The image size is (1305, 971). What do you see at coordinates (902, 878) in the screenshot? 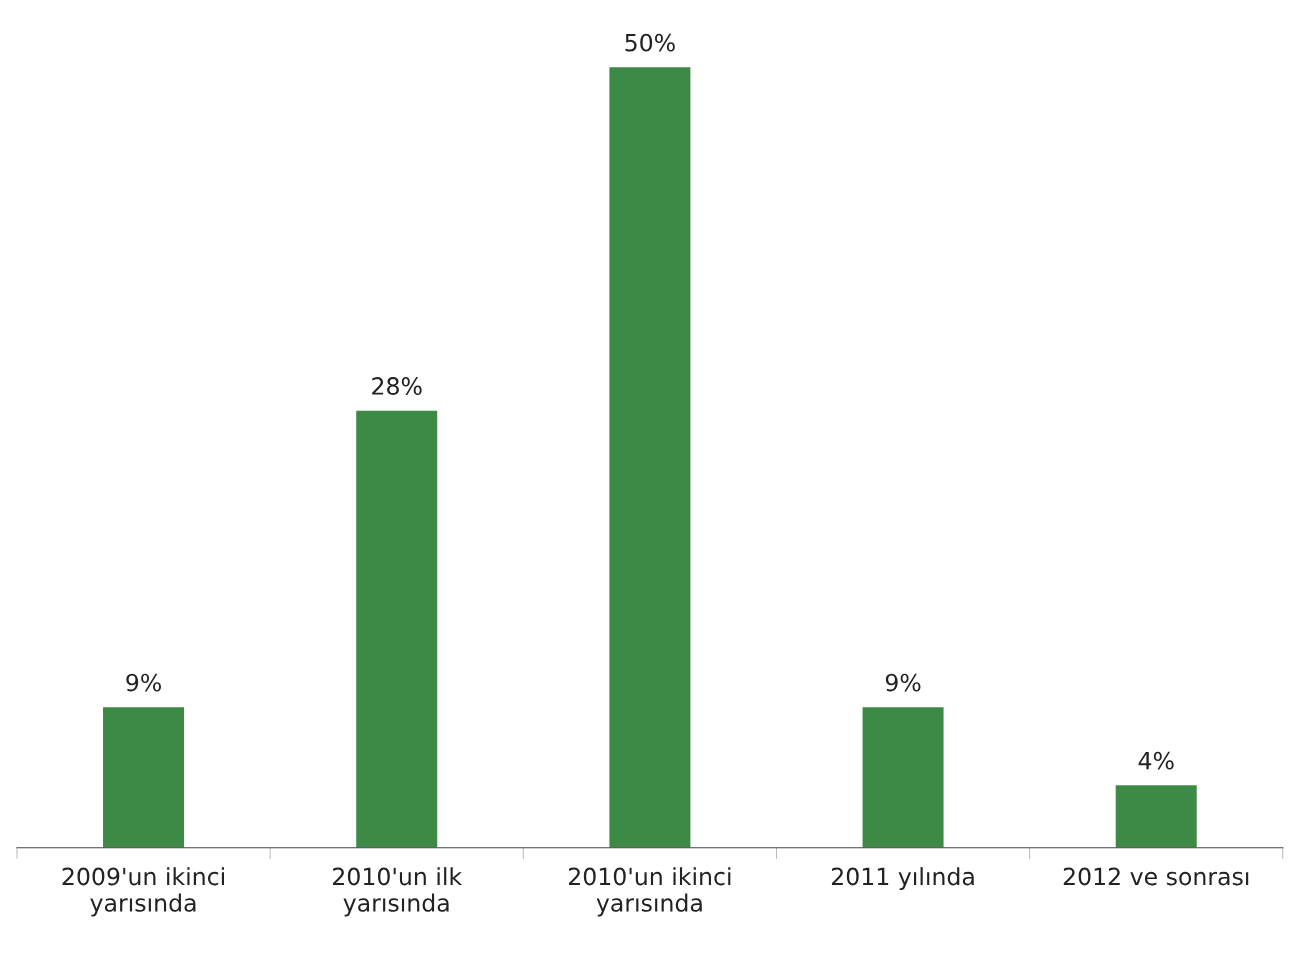
I see `x-tick-label: 2011 yılında` at bounding box center [902, 878].